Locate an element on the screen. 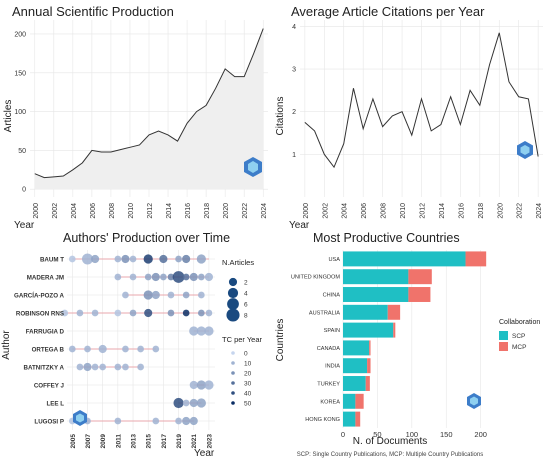 The width and height of the screenshot is (550, 462). country-label: USA is located at coordinates (334, 260).